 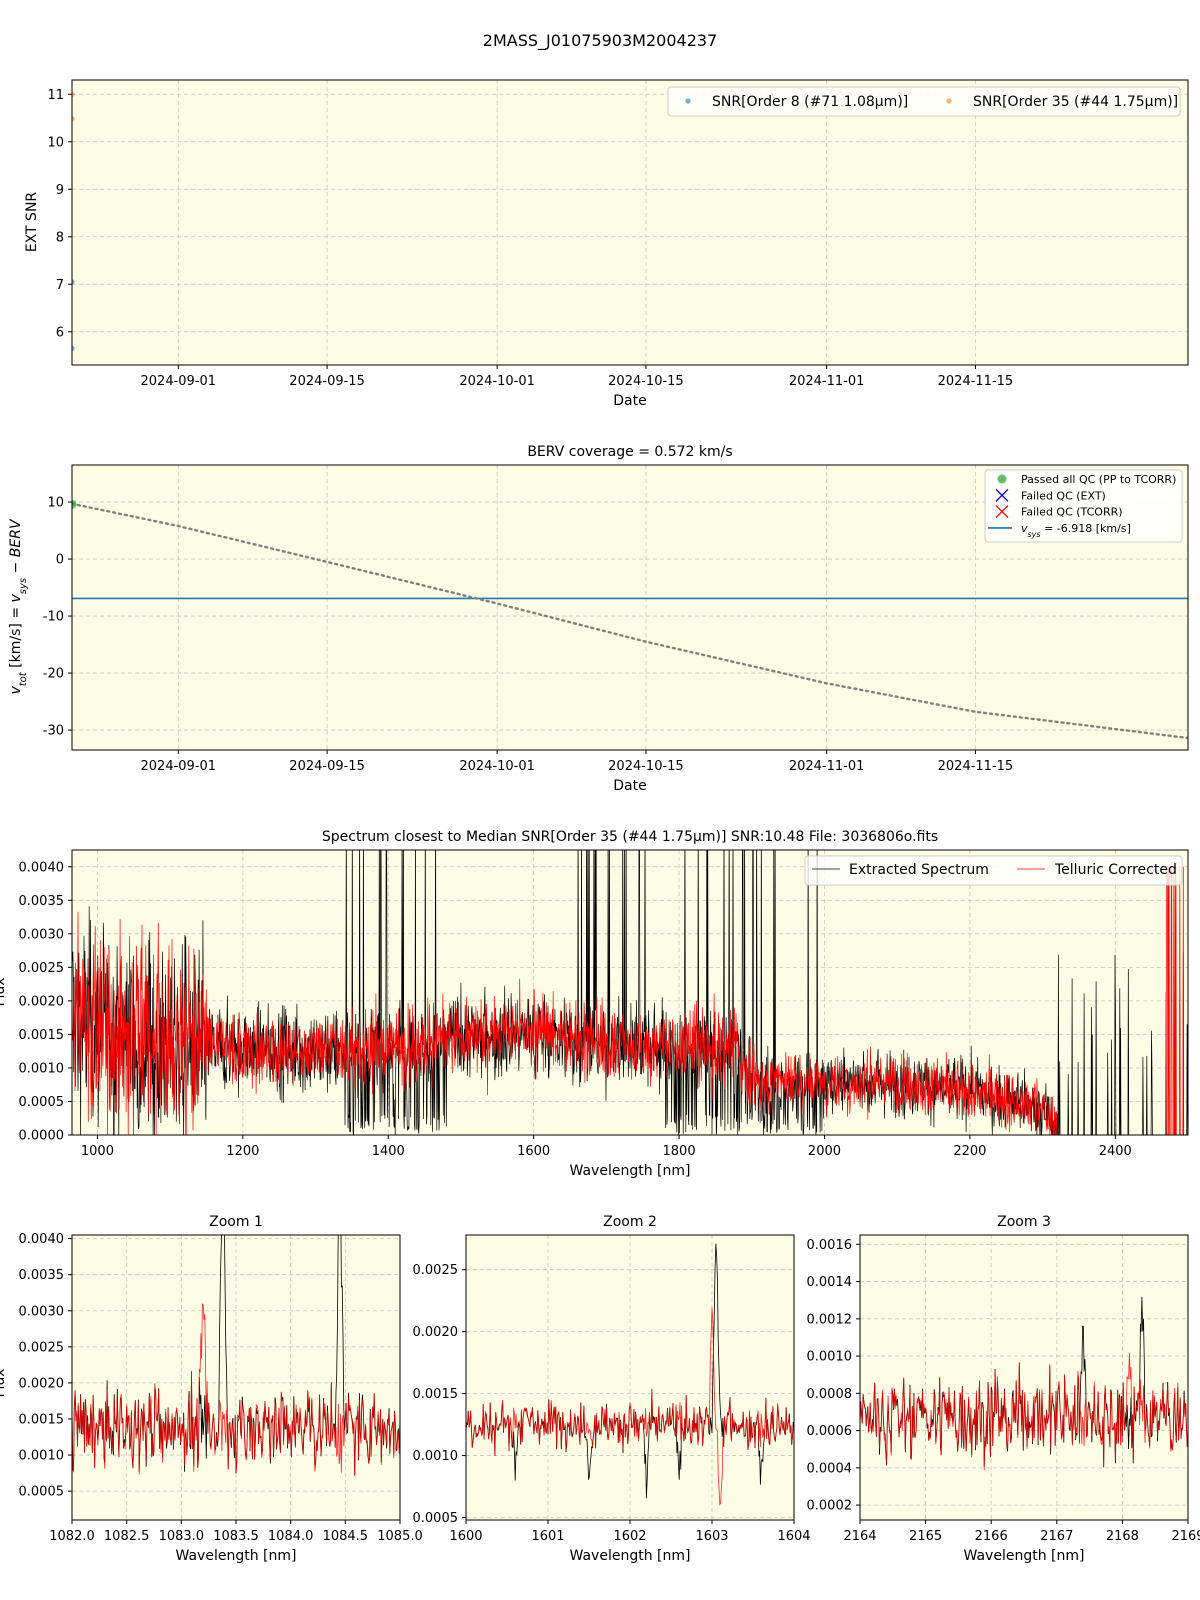 I want to click on zoom2-title: Zoom 2, so click(x=630, y=1222).